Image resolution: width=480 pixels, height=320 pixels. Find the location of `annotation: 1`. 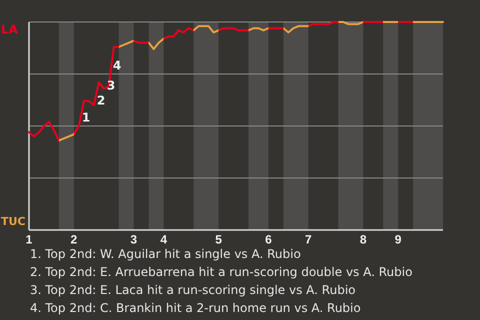

annotation: 1 is located at coordinates (86, 117).